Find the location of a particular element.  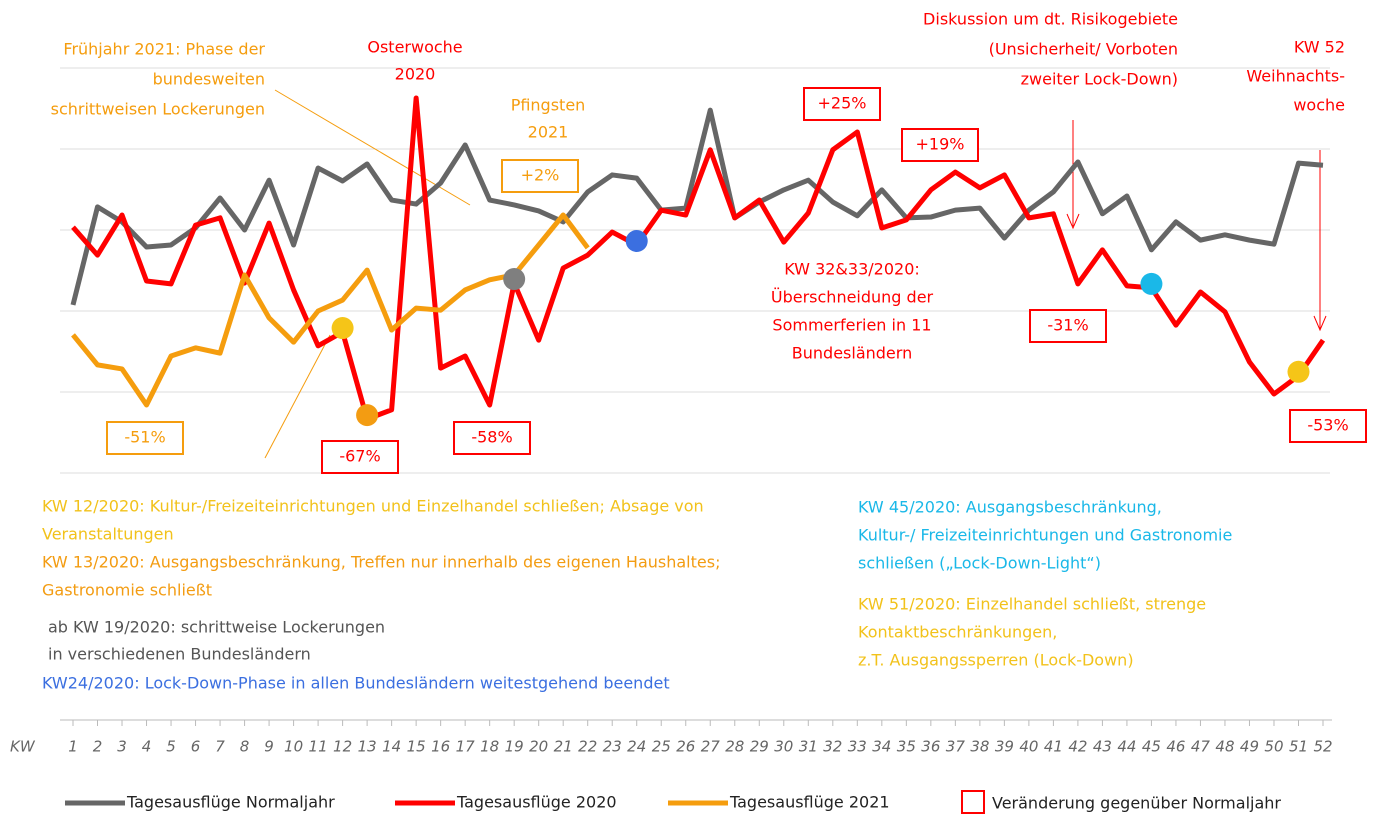

change-label: -31% is located at coordinates (1067, 325).